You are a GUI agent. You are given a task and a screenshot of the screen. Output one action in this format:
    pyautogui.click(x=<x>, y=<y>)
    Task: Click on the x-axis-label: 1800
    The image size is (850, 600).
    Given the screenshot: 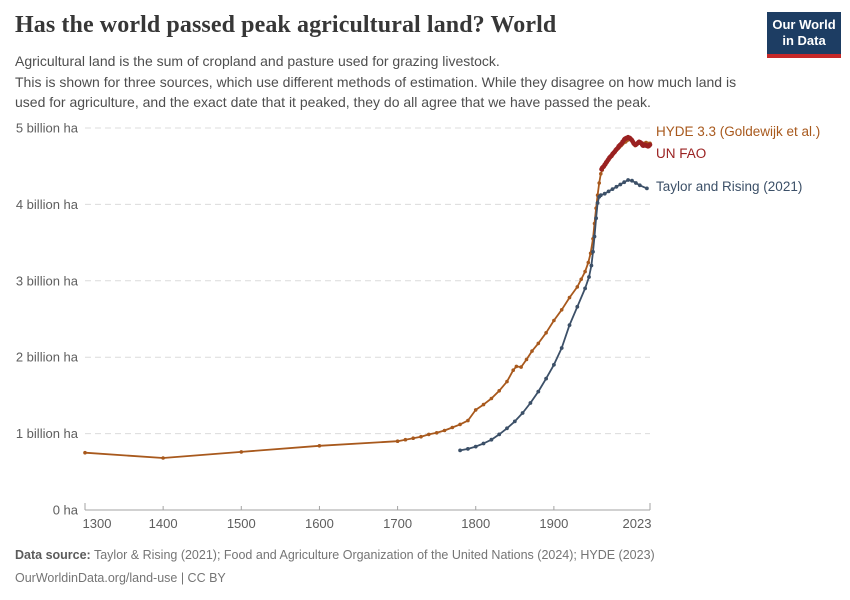 What is the action you would take?
    pyautogui.click(x=475, y=523)
    